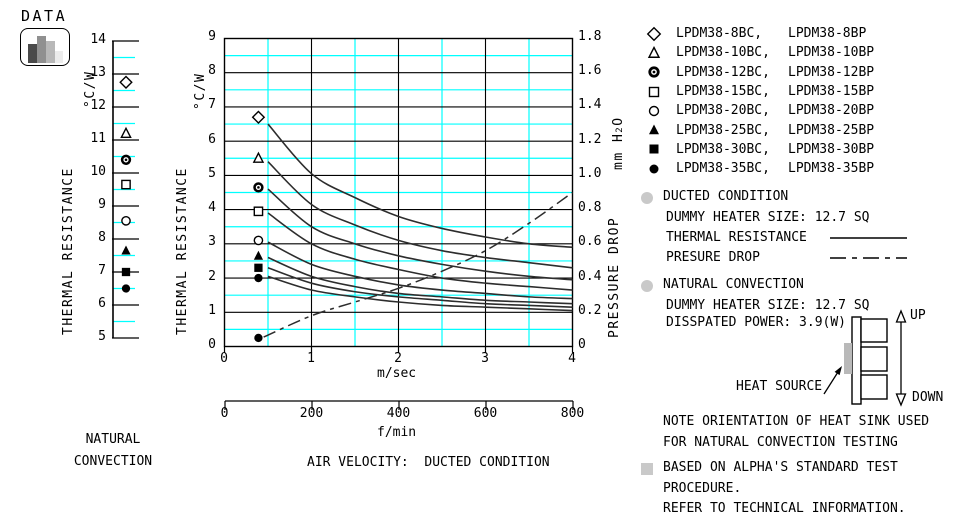 The image size is (970, 528). I want to click on legend-model-bc: LPDM38-10BC,, so click(723, 53).